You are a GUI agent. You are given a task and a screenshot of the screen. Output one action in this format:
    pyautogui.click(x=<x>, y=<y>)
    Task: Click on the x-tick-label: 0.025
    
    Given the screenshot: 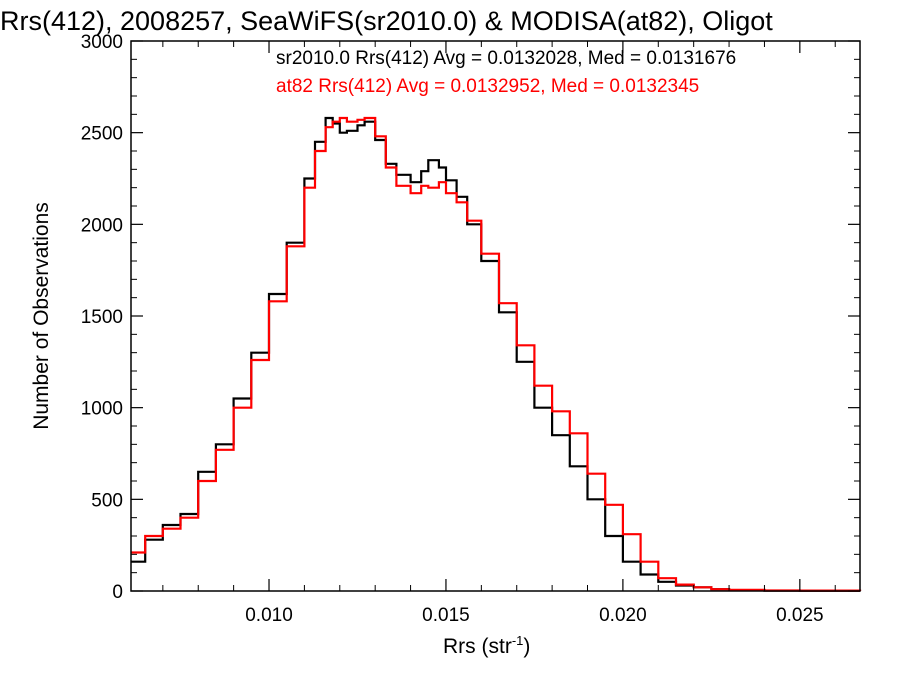 What is the action you would take?
    pyautogui.click(x=800, y=615)
    